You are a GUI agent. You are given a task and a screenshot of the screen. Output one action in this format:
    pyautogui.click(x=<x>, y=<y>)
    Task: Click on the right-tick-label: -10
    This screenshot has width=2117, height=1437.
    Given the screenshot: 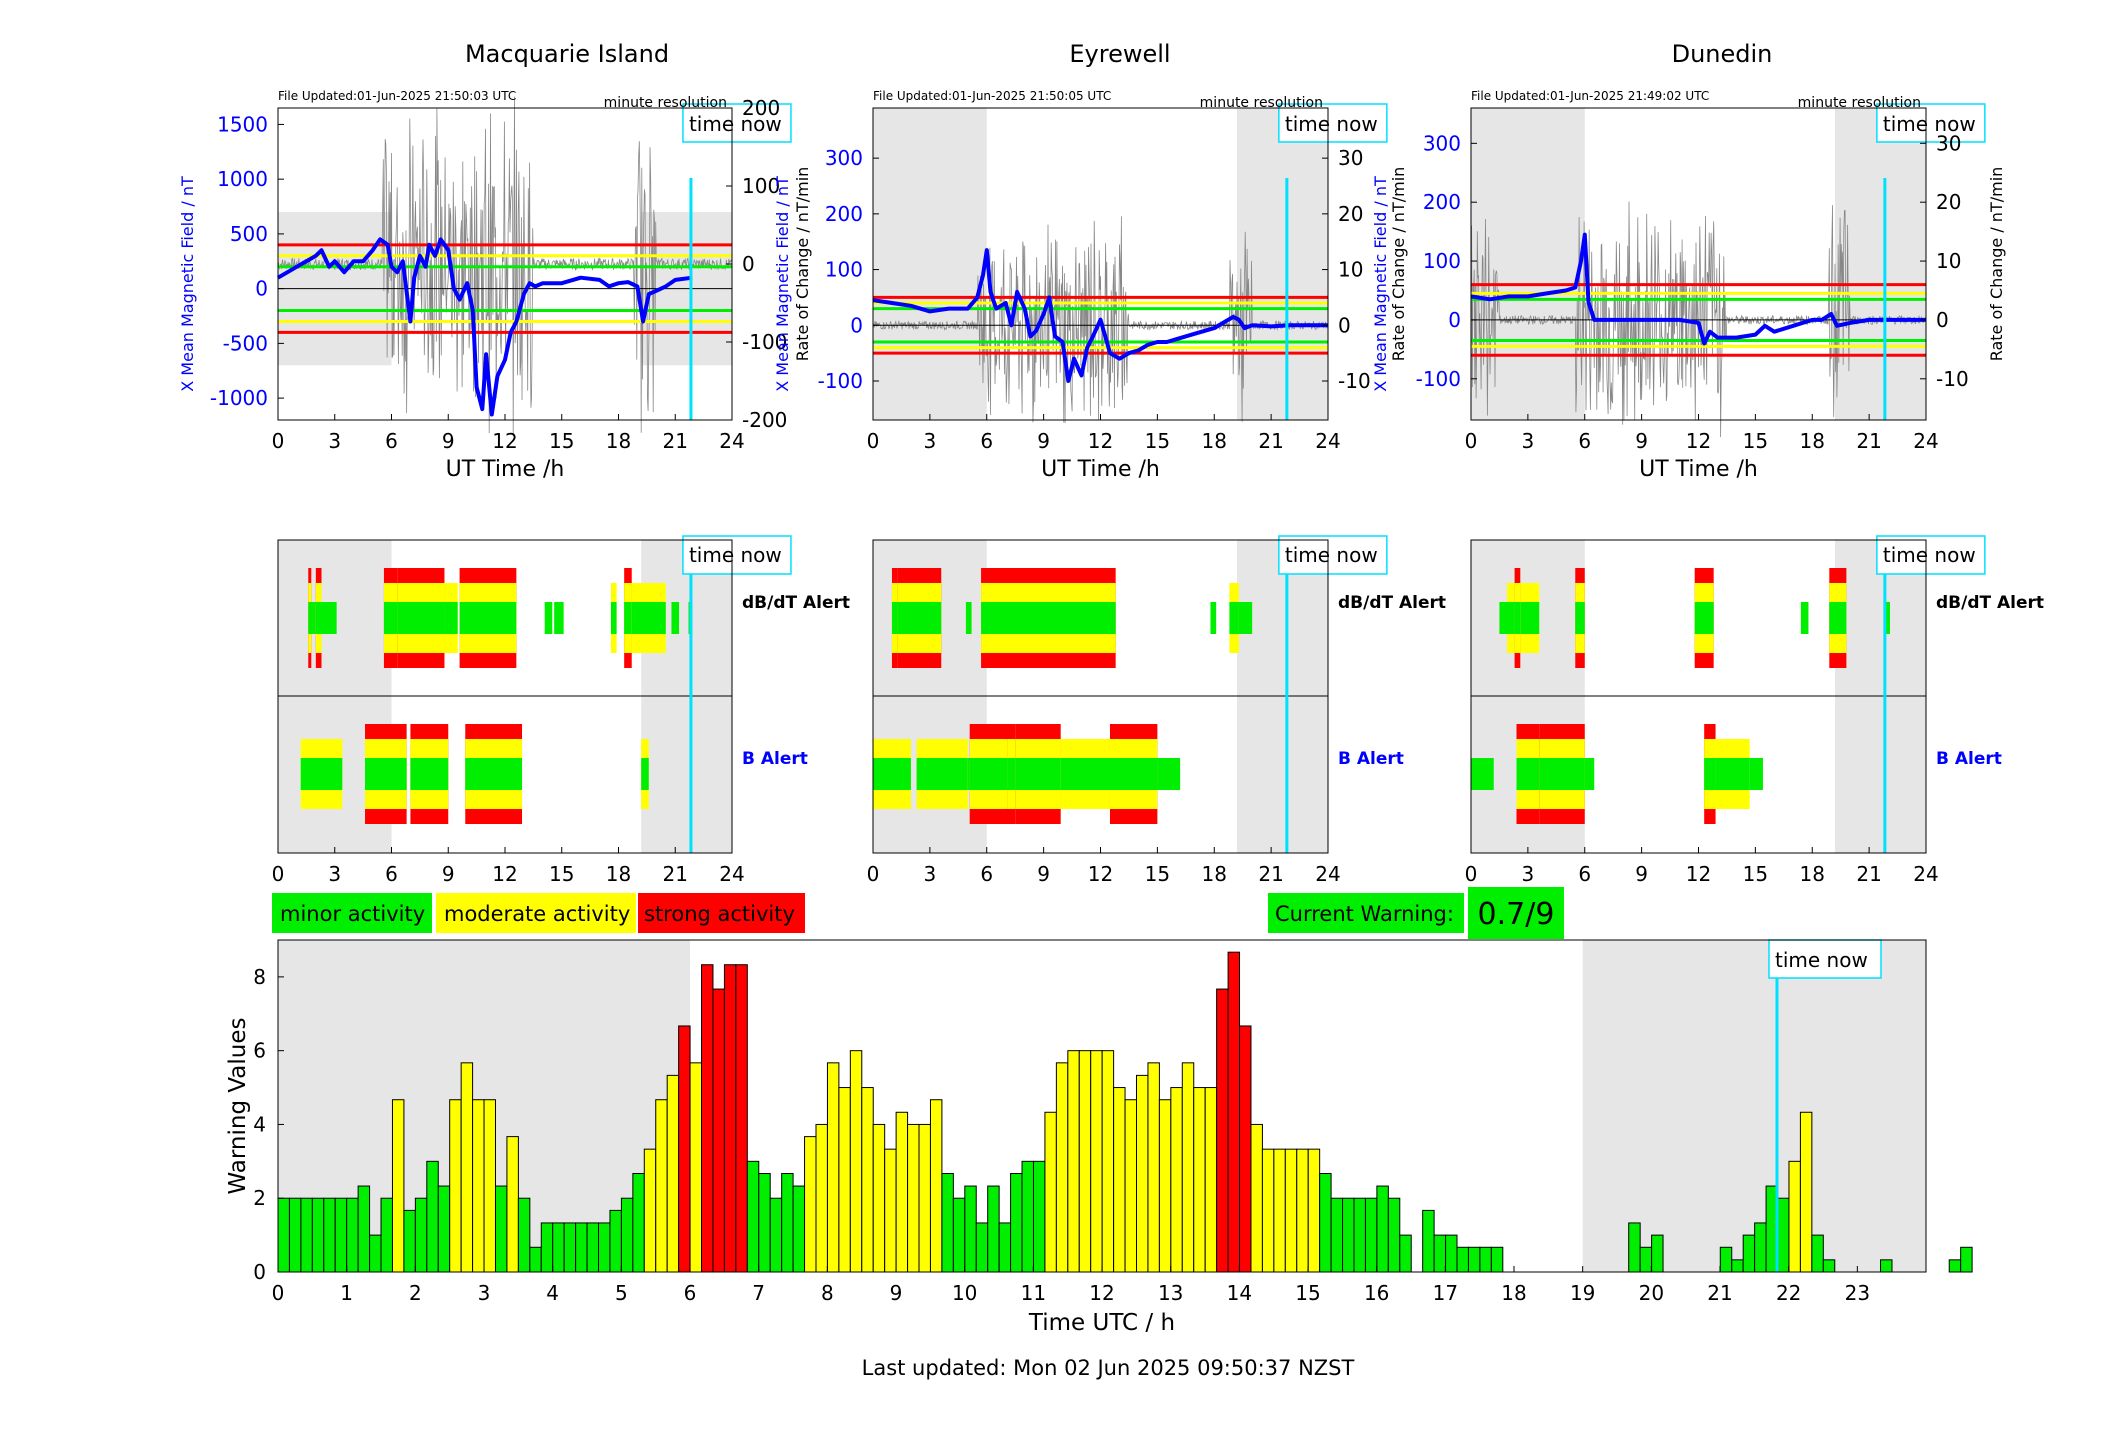 What is the action you would take?
    pyautogui.click(x=1952, y=379)
    